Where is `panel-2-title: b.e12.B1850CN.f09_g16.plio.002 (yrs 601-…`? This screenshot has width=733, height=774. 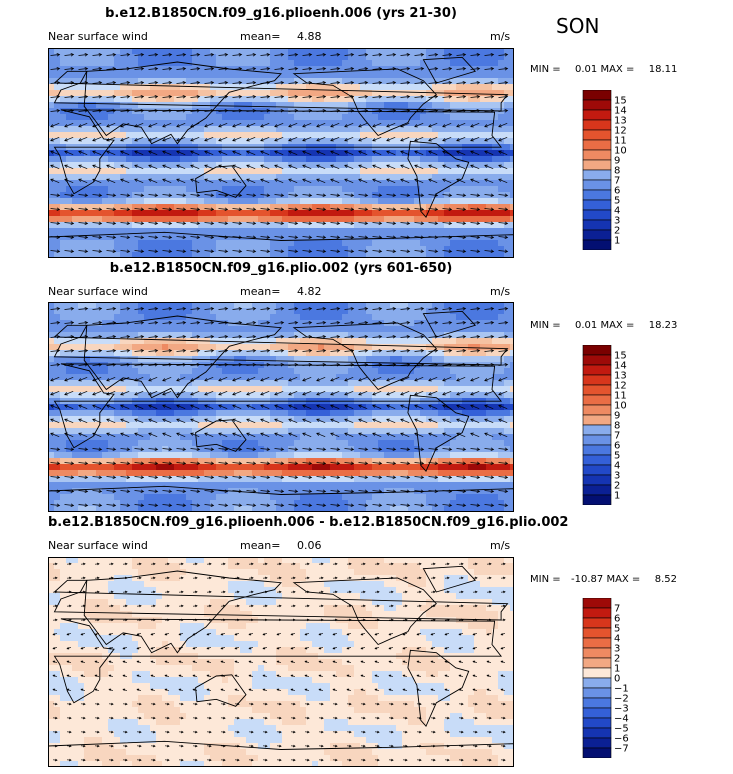 panel-2-title: b.e12.B1850CN.f09_g16.plio.002 (yrs 601-… is located at coordinates (281, 268).